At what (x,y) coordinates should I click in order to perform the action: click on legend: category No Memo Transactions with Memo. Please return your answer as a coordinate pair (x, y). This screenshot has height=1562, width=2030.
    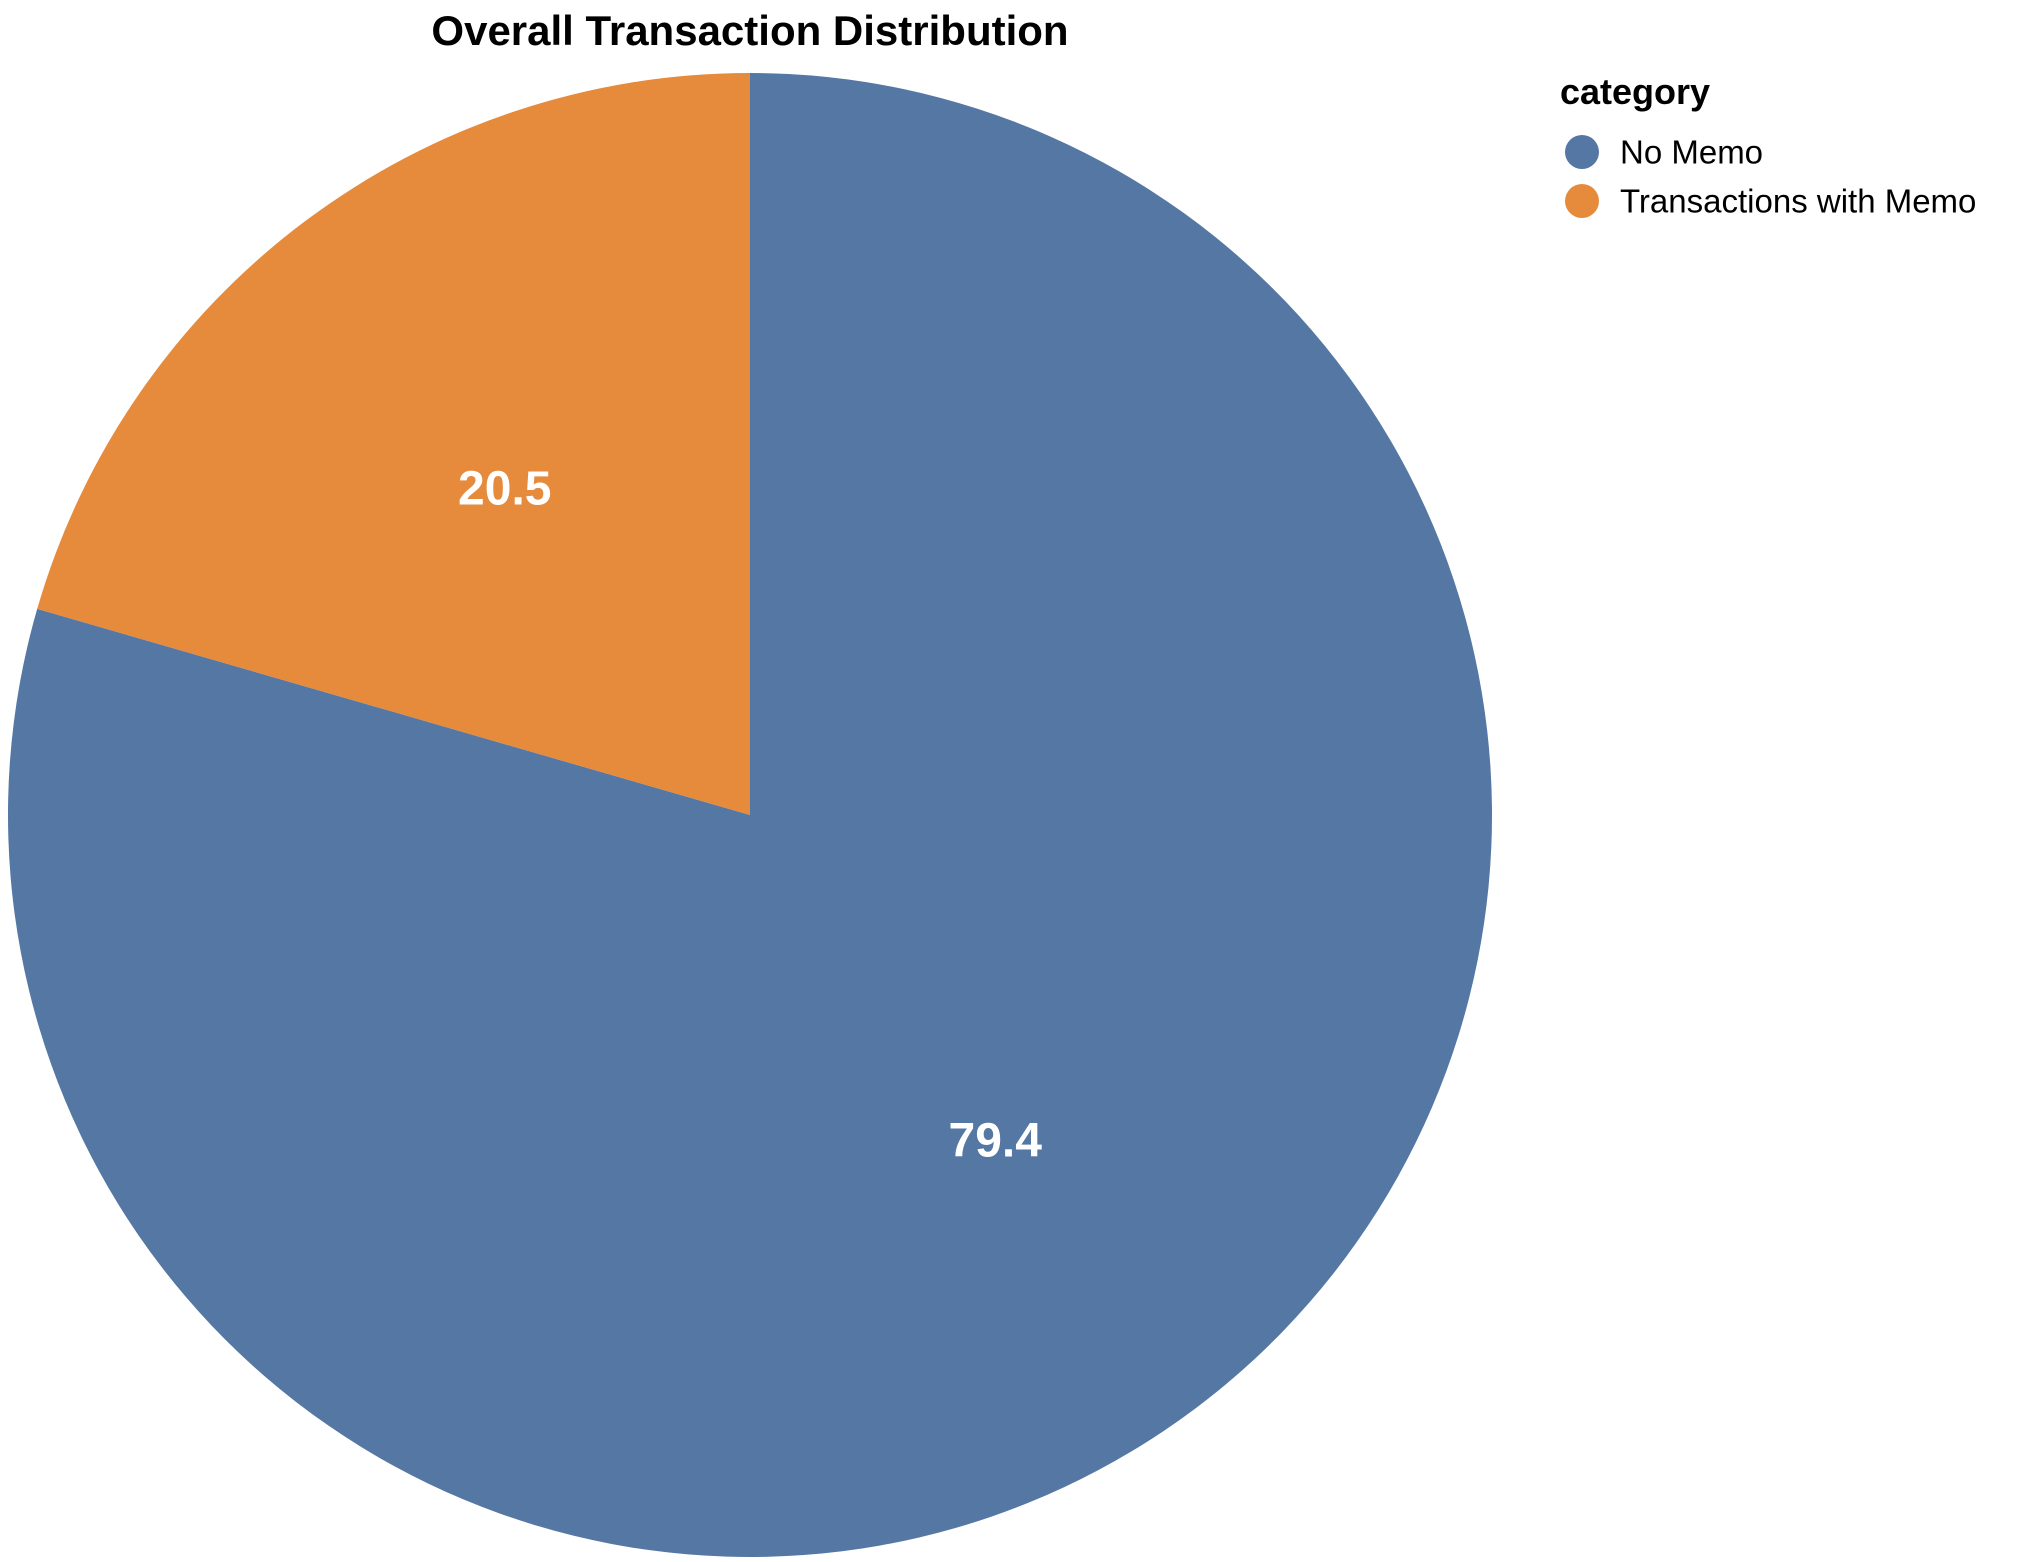
    Looking at the image, I should click on (1768, 145).